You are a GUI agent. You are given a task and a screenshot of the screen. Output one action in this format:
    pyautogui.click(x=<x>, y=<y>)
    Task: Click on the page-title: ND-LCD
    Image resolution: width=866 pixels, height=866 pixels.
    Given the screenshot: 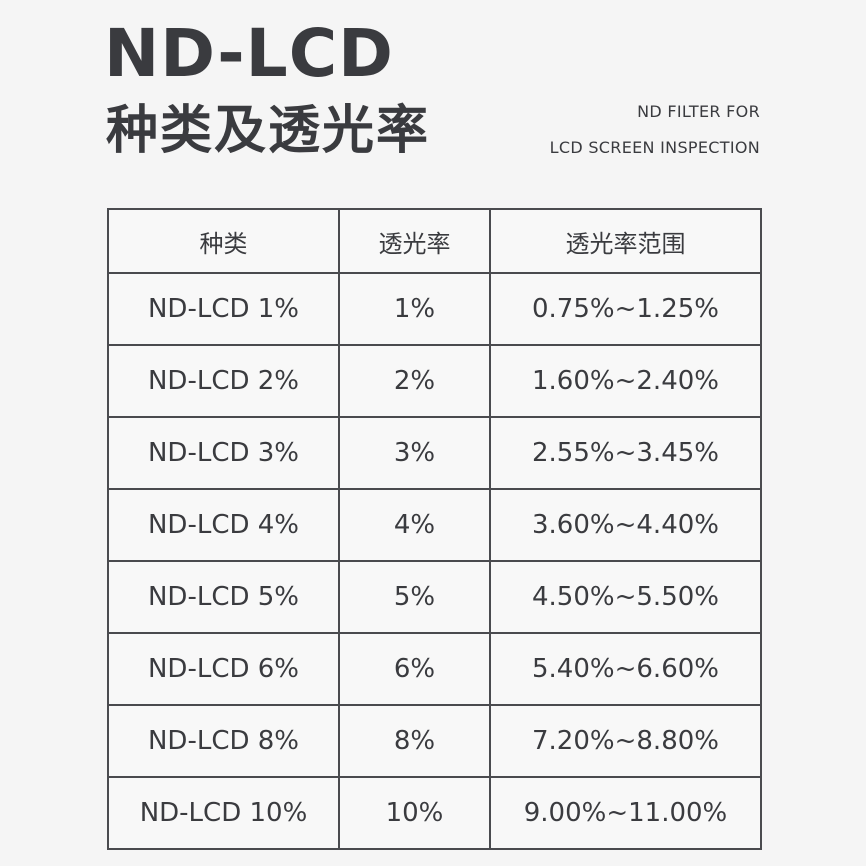 What is the action you would take?
    pyautogui.click(x=249, y=53)
    